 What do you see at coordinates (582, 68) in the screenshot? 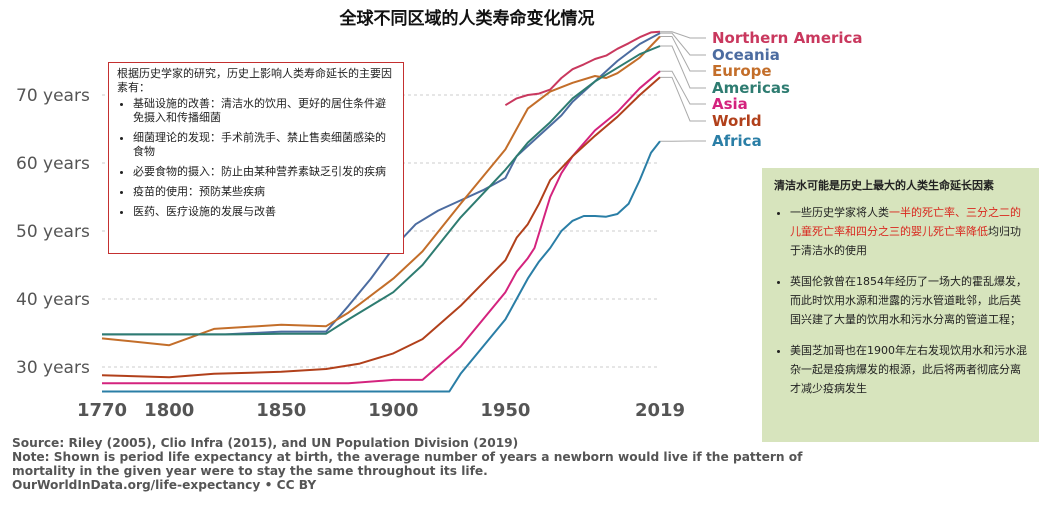
I see `series-line-northern-america` at bounding box center [582, 68].